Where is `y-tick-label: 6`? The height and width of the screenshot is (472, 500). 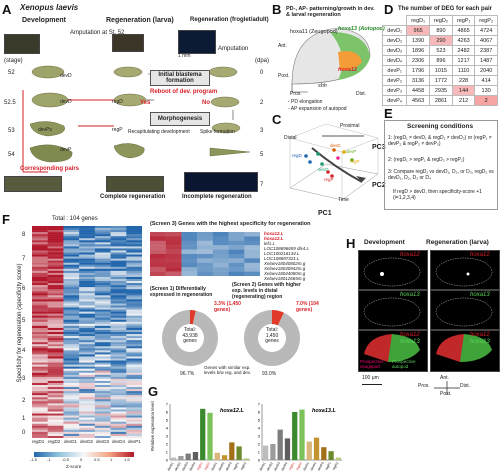
y-tick-label: 6 is located at coordinates (259, 412).